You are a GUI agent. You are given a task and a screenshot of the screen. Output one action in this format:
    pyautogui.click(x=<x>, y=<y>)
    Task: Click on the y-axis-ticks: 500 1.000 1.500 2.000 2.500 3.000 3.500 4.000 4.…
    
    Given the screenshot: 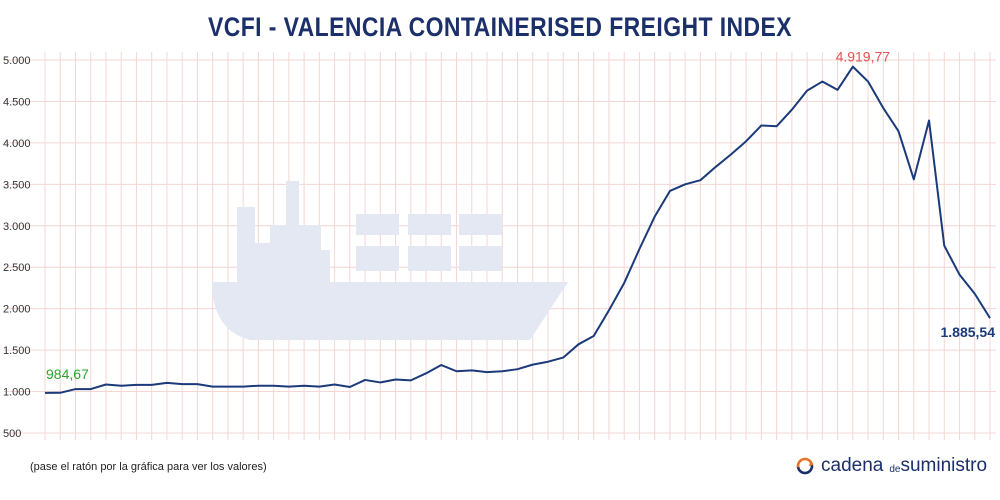 What is the action you would take?
    pyautogui.click(x=17, y=247)
    